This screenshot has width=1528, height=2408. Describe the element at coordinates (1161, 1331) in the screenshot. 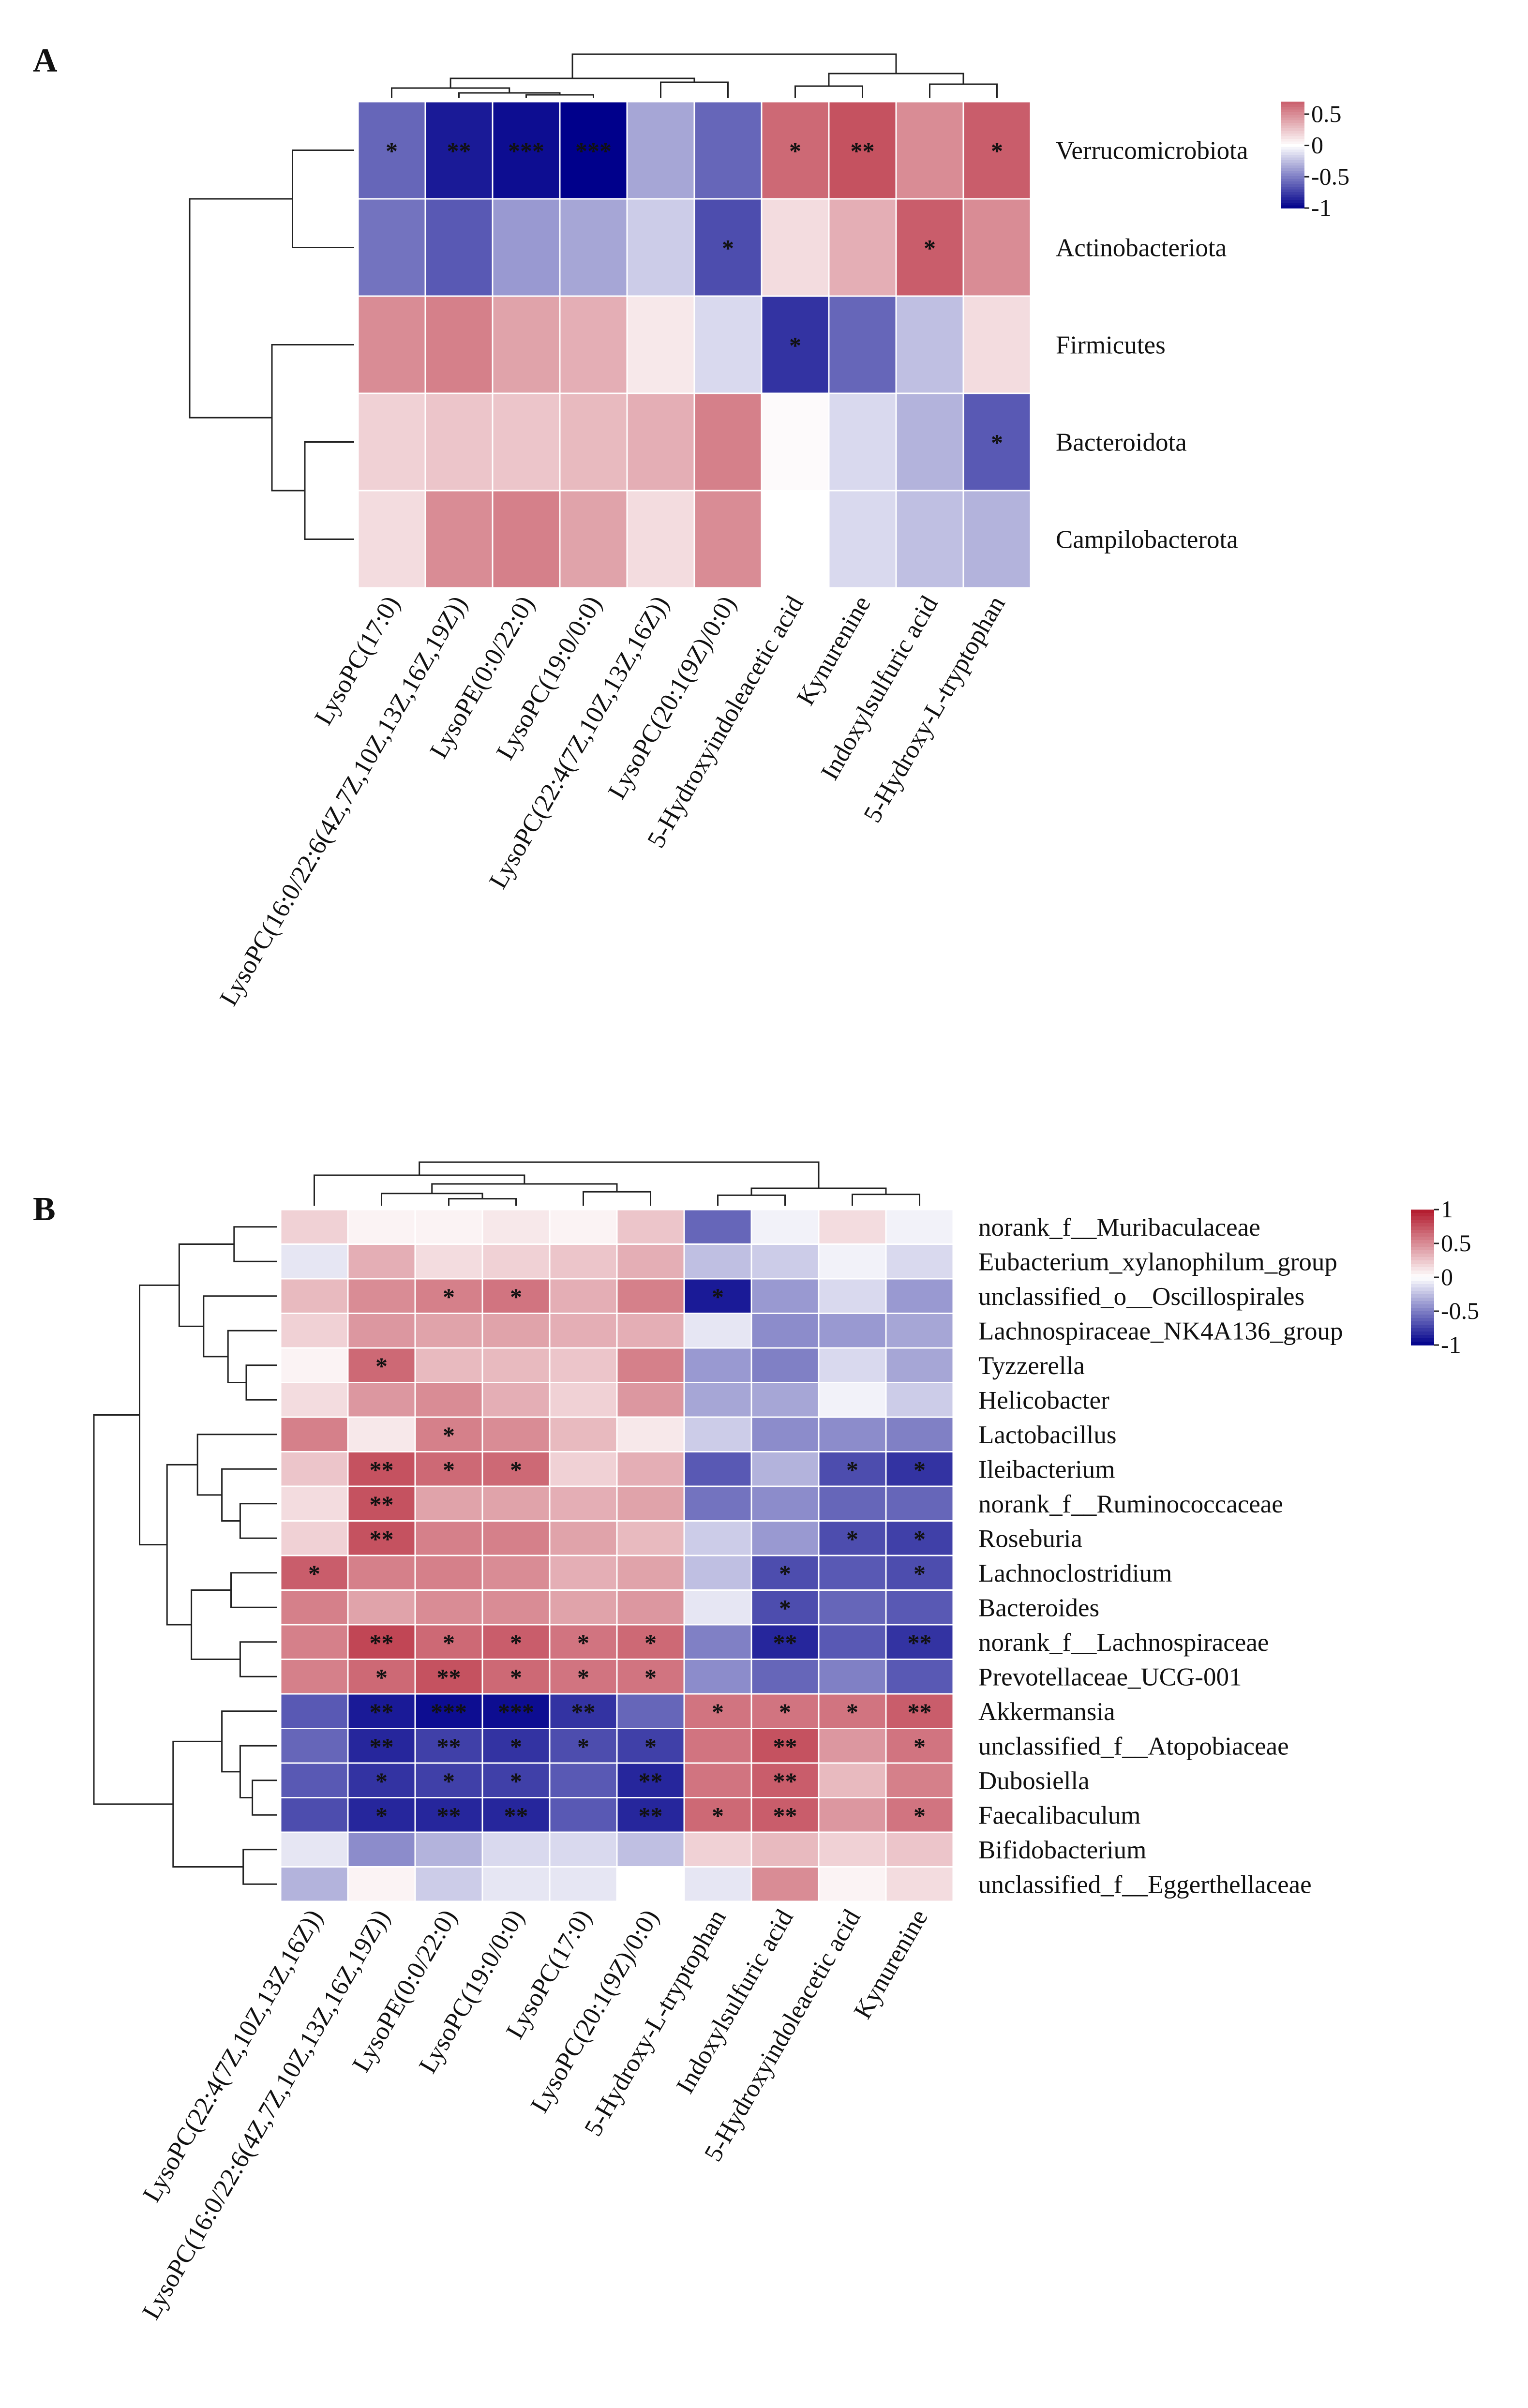

I see `row-label: Lachnospiraceae_NK4A136_group` at that location.